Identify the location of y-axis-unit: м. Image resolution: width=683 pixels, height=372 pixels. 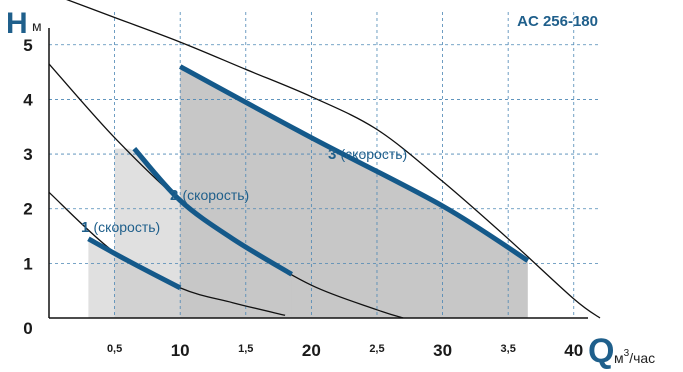
(37, 26).